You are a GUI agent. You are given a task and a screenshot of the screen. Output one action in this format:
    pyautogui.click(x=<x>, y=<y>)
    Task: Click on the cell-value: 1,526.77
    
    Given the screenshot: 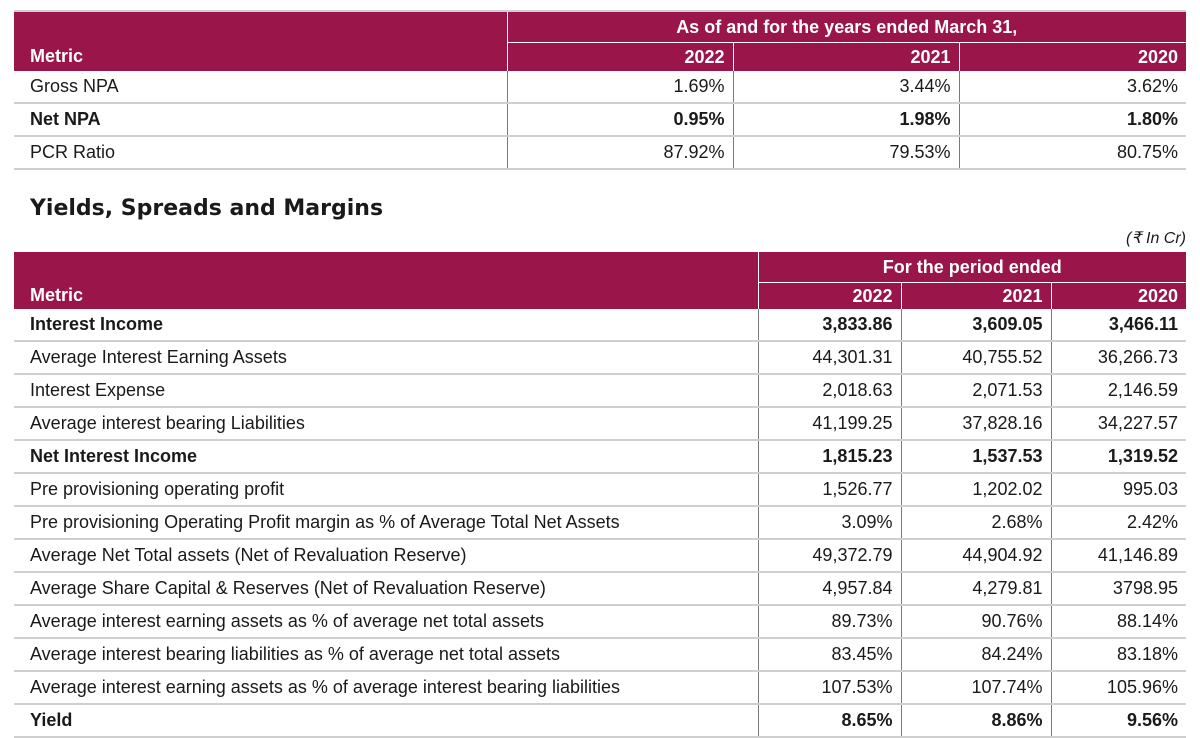 What is the action you would take?
    pyautogui.click(x=829, y=490)
    